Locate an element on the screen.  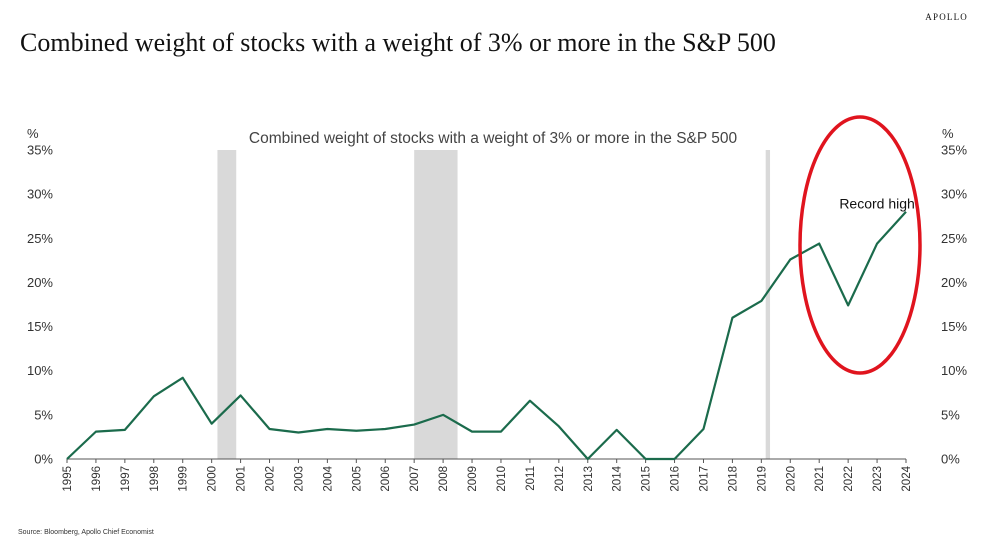
x-tick-label: 2001 is located at coordinates (242, 479).